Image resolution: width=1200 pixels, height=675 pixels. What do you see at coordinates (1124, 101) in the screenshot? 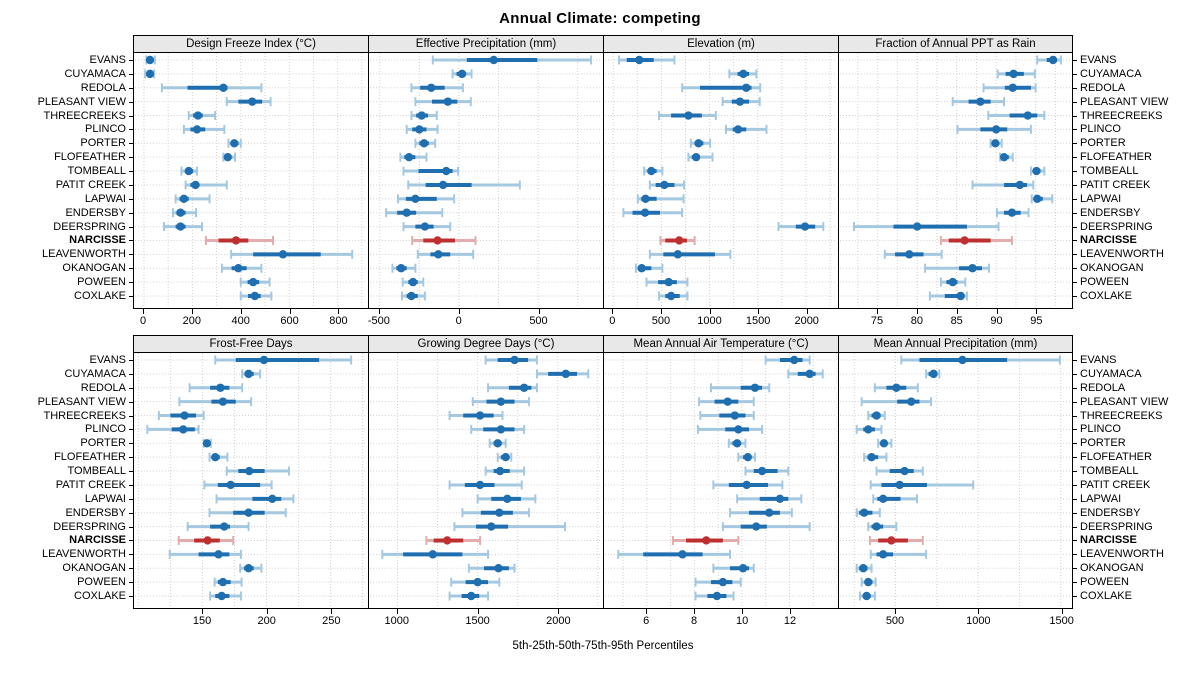
I see `station-label: PLEASANT VIEW` at bounding box center [1124, 101].